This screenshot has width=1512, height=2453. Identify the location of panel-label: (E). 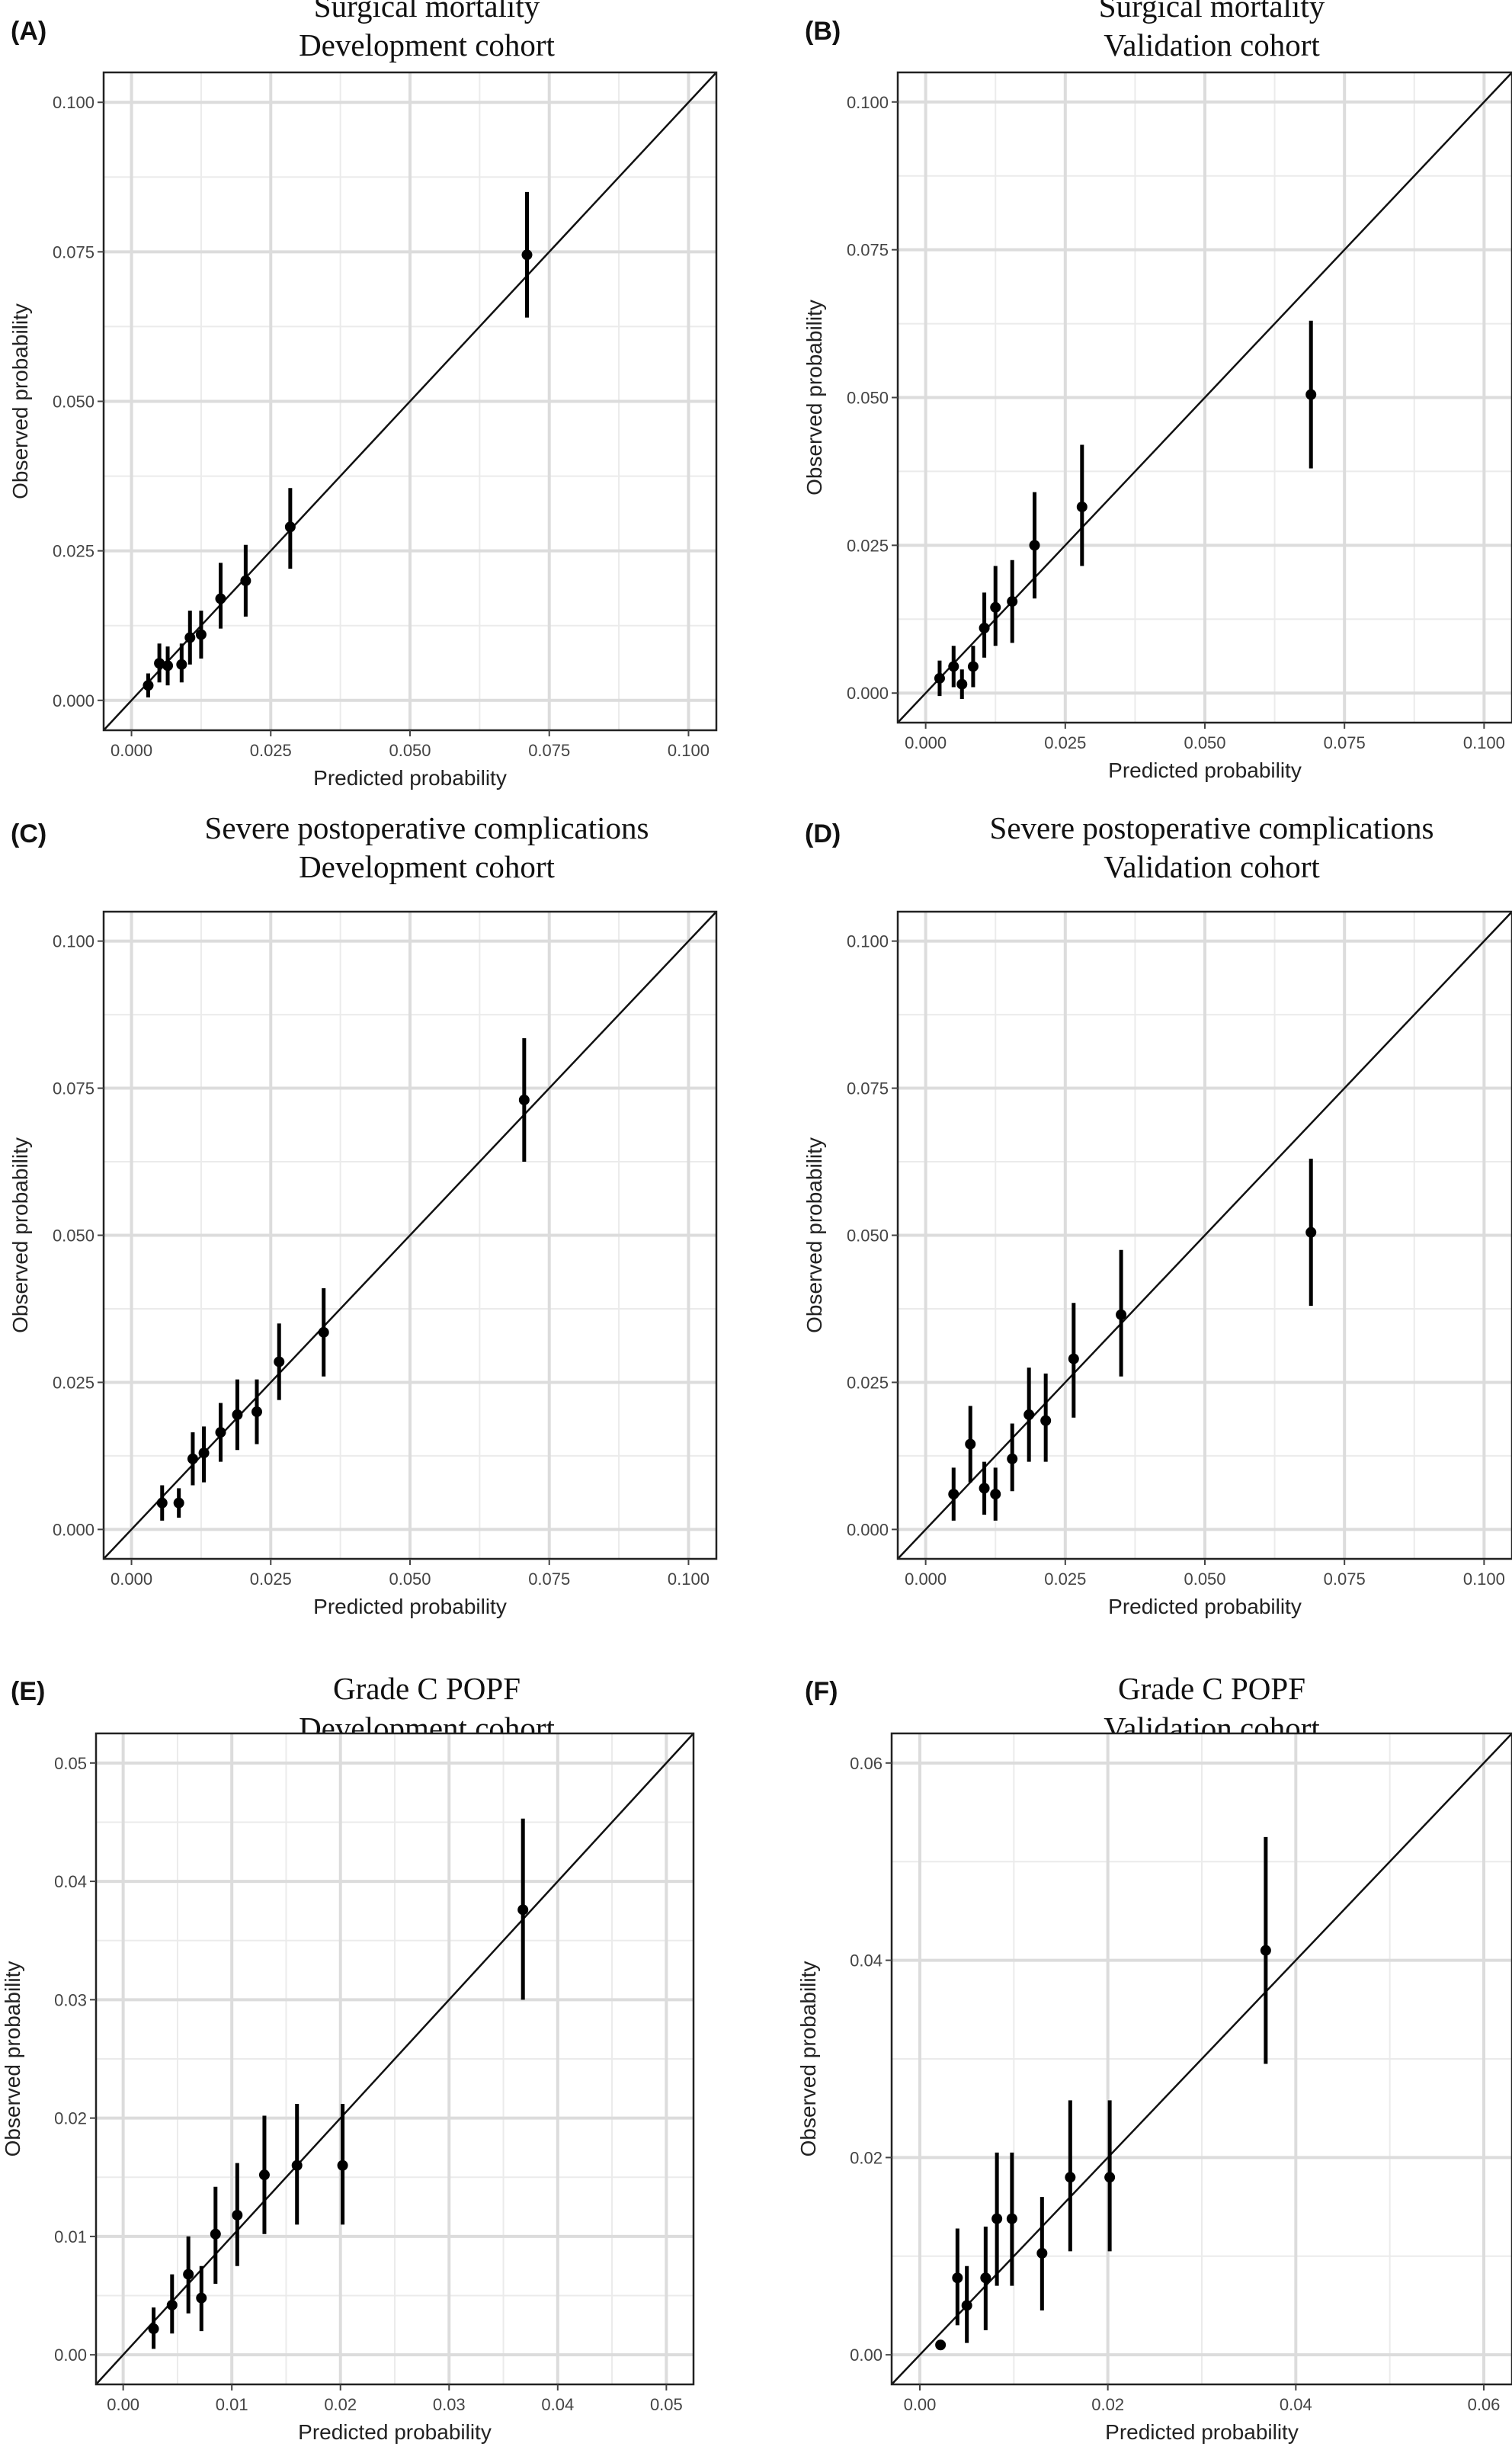
(28, 1692).